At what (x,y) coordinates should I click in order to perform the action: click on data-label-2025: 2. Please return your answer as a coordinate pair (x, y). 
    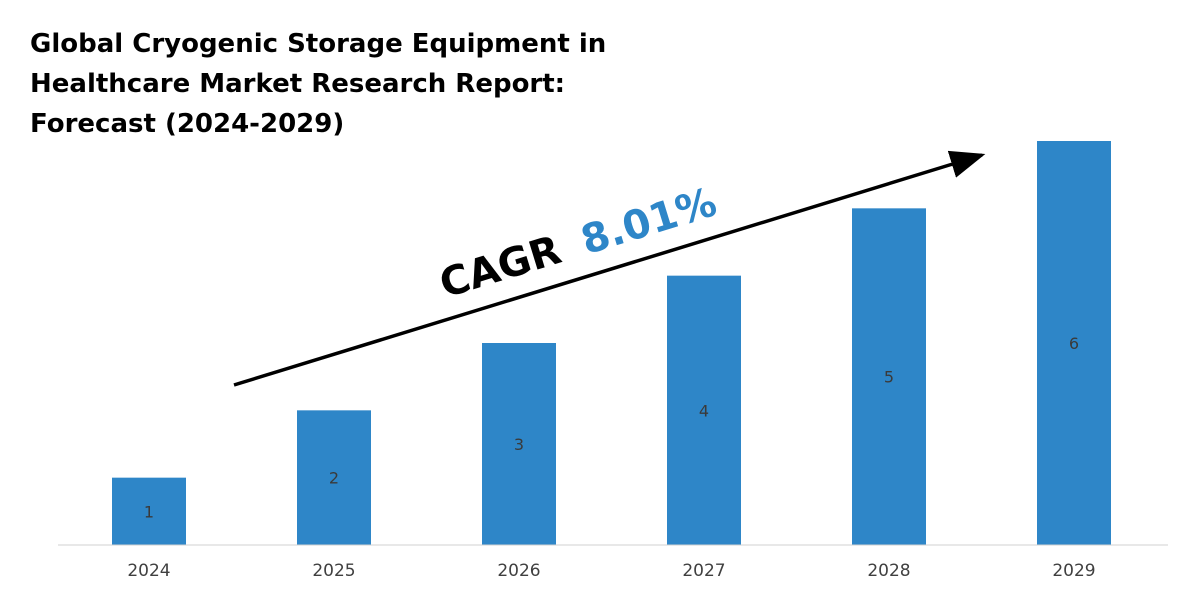
    Looking at the image, I should click on (334, 478).